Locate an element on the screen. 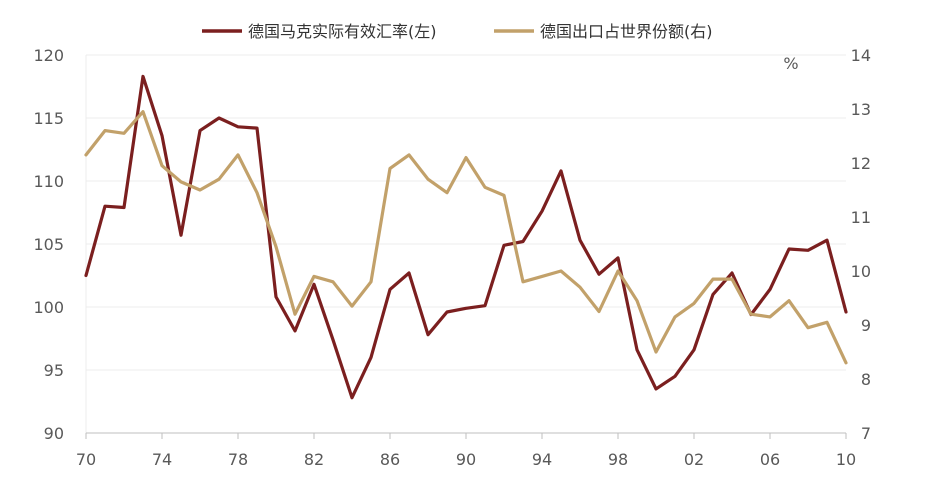 This screenshot has width=926, height=489. y-left-tick-label: 115 is located at coordinates (48, 118).